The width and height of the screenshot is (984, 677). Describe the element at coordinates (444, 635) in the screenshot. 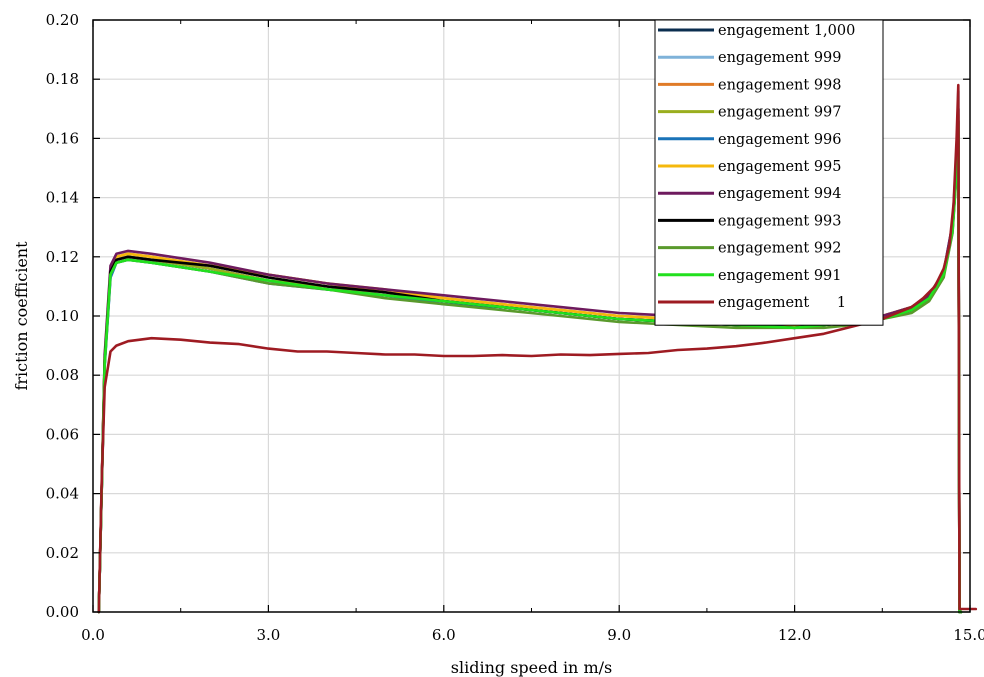

I see `x-tick-label: 6.0` at that location.